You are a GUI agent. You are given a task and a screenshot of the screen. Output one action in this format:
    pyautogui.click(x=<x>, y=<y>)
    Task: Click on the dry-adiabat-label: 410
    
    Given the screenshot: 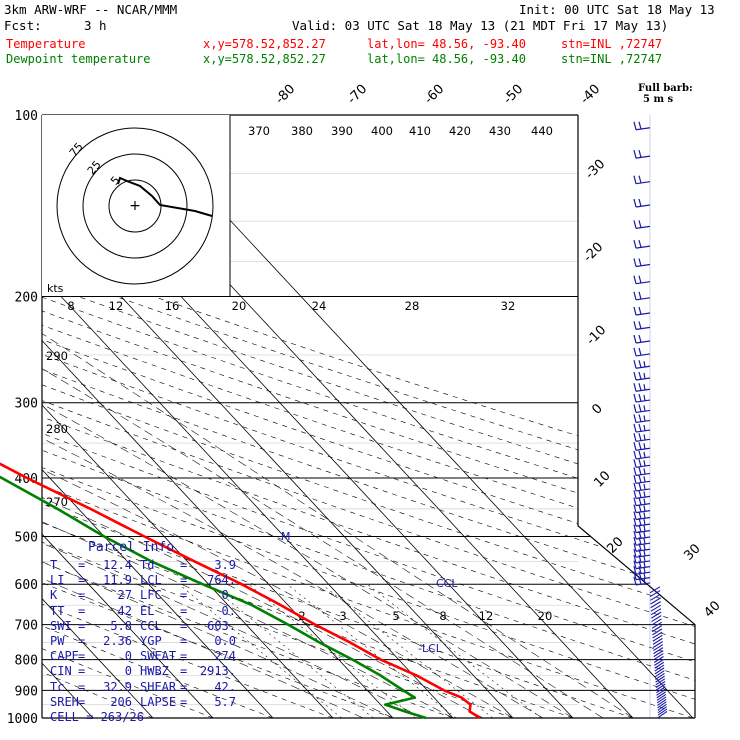 What is the action you would take?
    pyautogui.click(x=420, y=131)
    